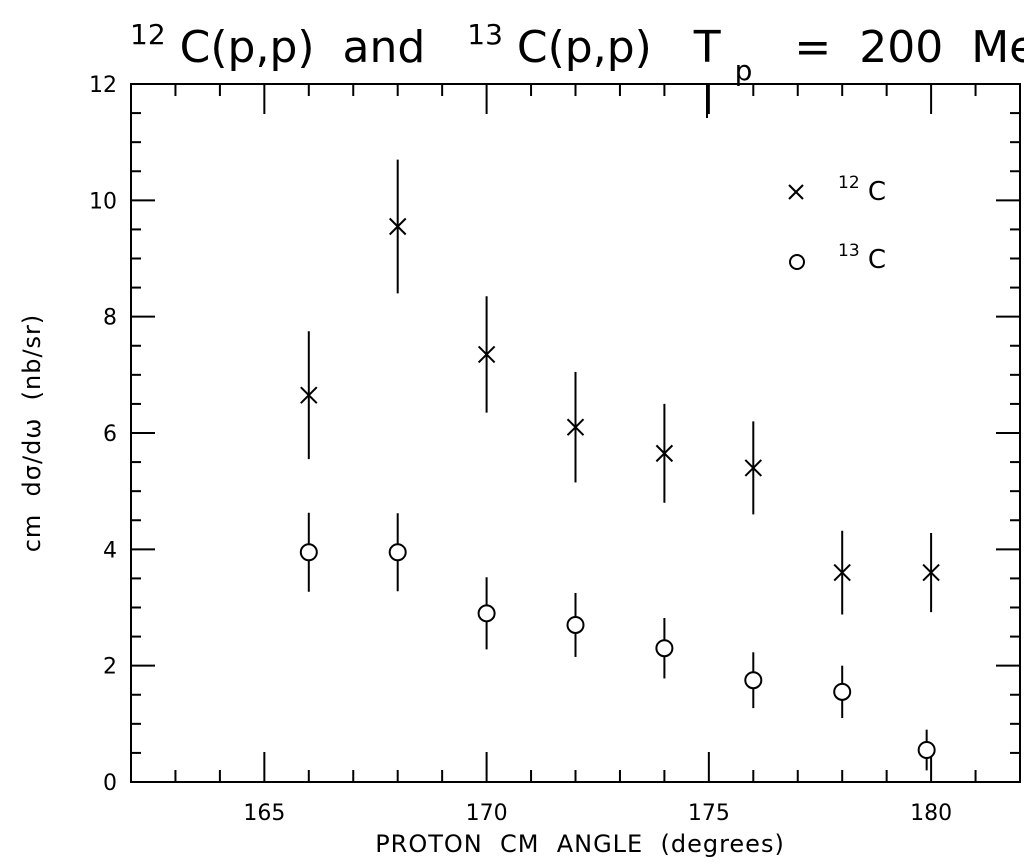  I want to click on x-axis-label: PROTON CM ANGLE (degrees), so click(580, 844).